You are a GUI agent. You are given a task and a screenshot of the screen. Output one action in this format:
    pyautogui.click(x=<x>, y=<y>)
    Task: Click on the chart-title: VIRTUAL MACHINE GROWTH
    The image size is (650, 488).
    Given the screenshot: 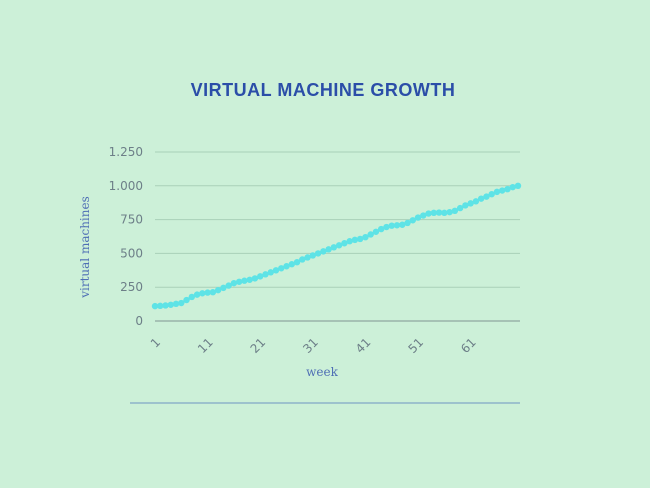 What is the action you would take?
    pyautogui.click(x=323, y=90)
    